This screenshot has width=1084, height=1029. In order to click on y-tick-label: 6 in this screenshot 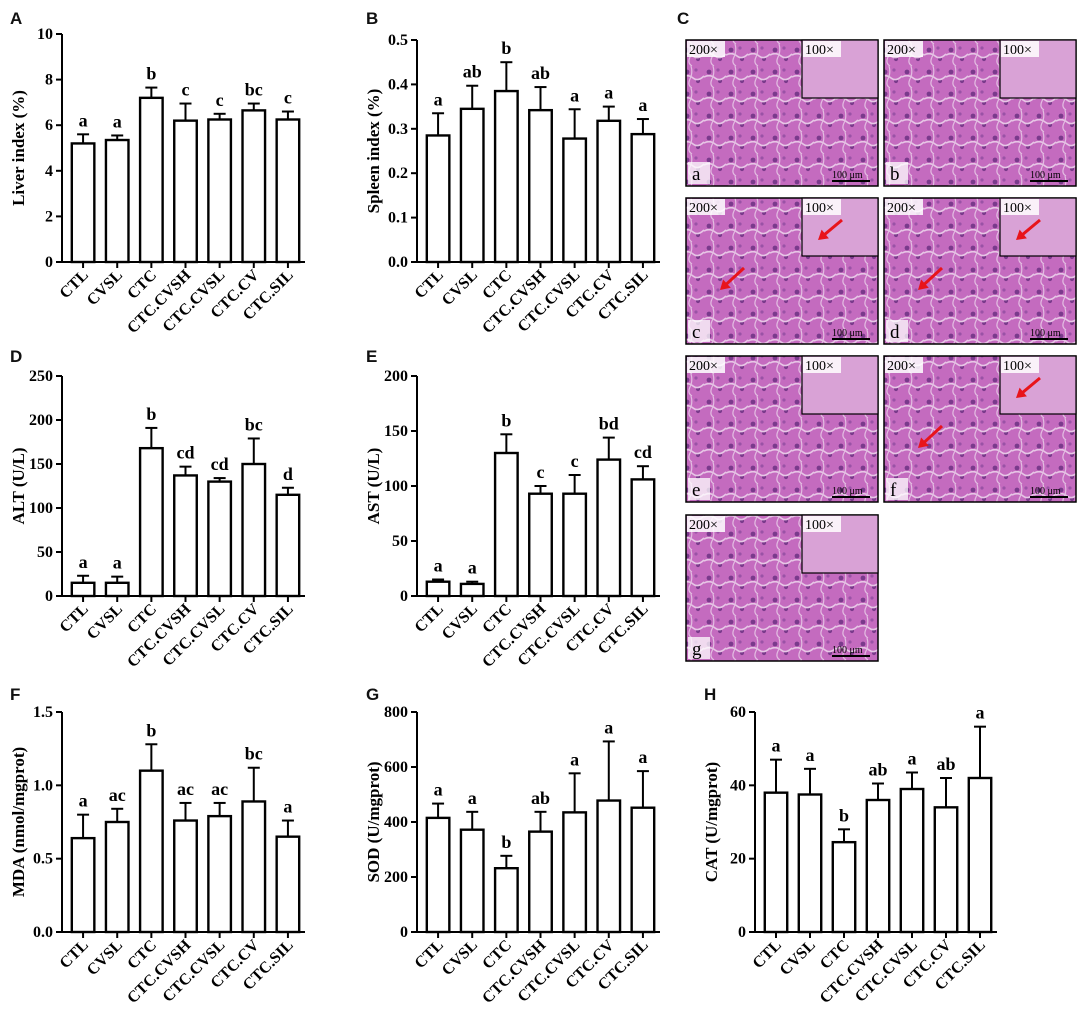, I will do `click(49, 125)`.